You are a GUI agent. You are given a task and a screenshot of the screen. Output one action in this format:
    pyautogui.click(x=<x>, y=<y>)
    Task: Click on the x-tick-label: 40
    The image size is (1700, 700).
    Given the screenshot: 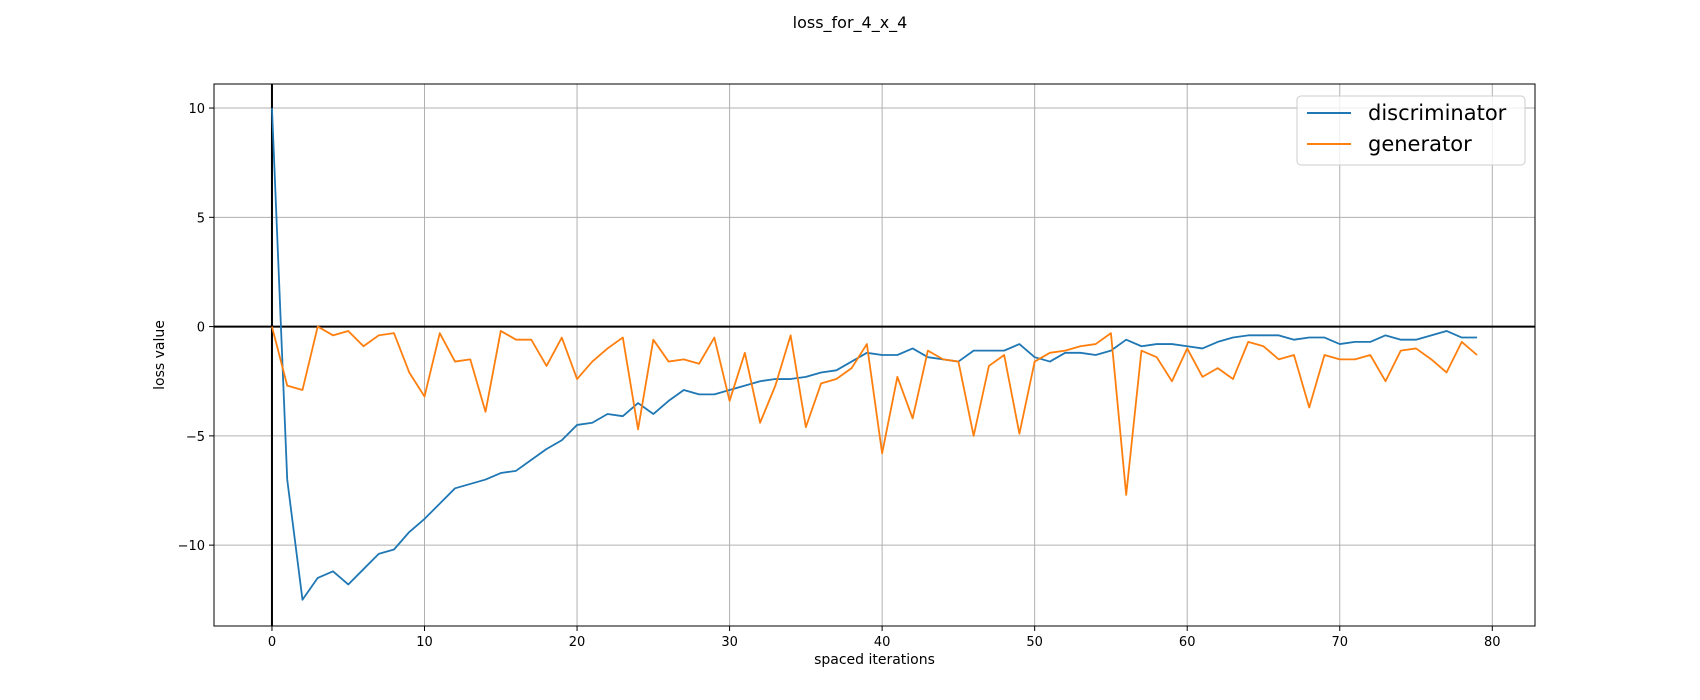 What is the action you would take?
    pyautogui.click(x=882, y=642)
    